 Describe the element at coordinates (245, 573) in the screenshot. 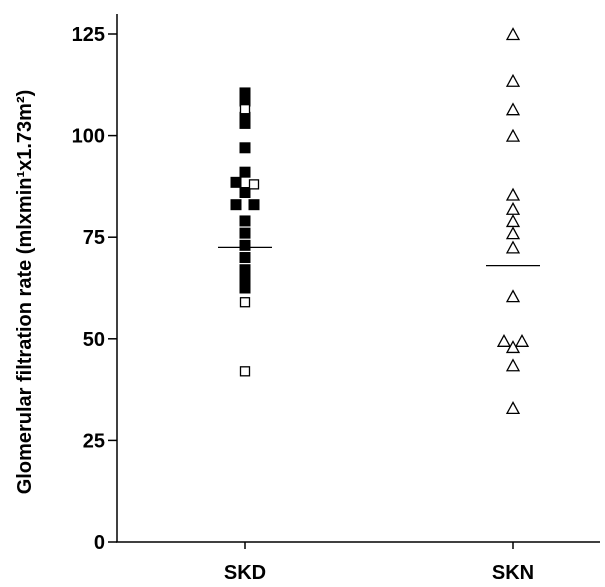

I see `x-tick-label: SKD` at that location.